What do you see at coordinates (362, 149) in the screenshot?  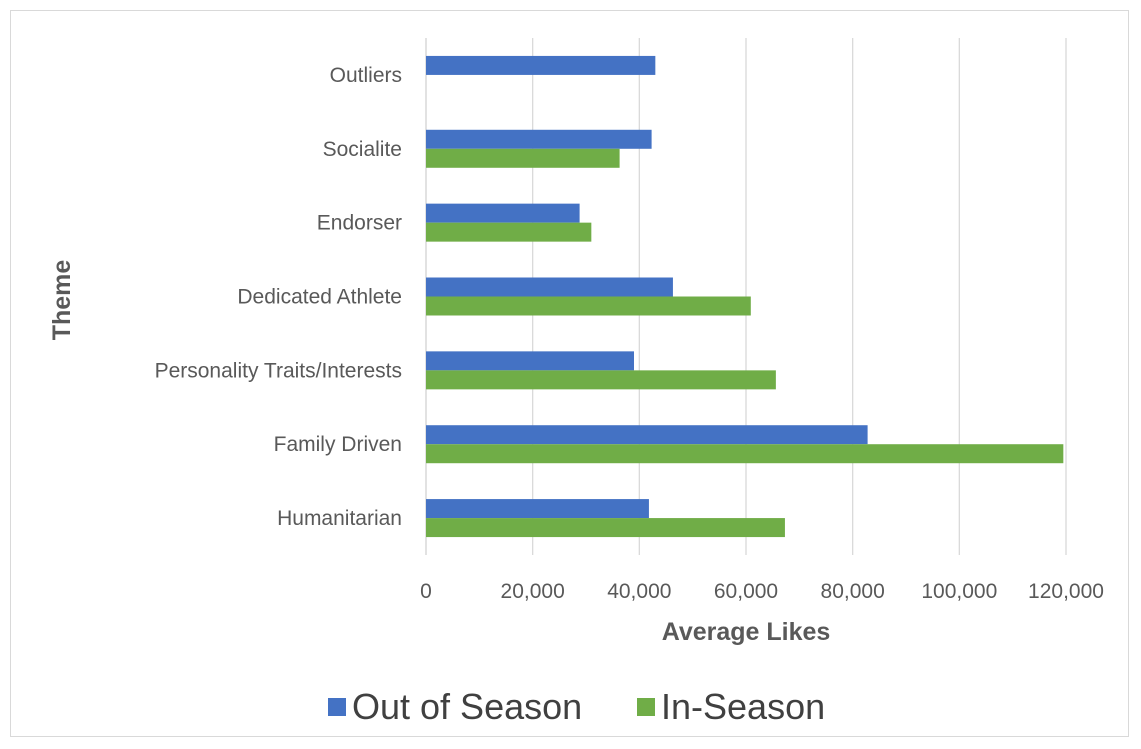 I see `y-tick-label: Socialite` at bounding box center [362, 149].